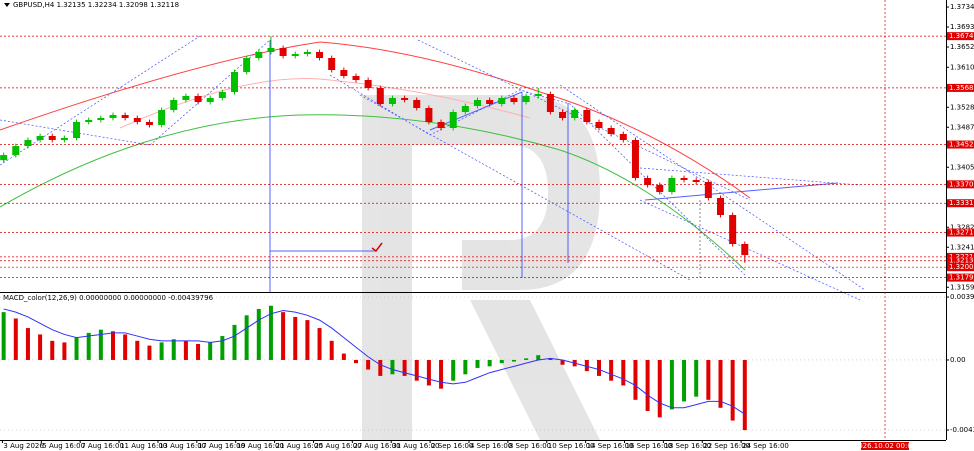 The image size is (974, 451). What do you see at coordinates (23, 446) in the screenshot?
I see `x-tick-label: 3 Aug 2026` at bounding box center [23, 446].